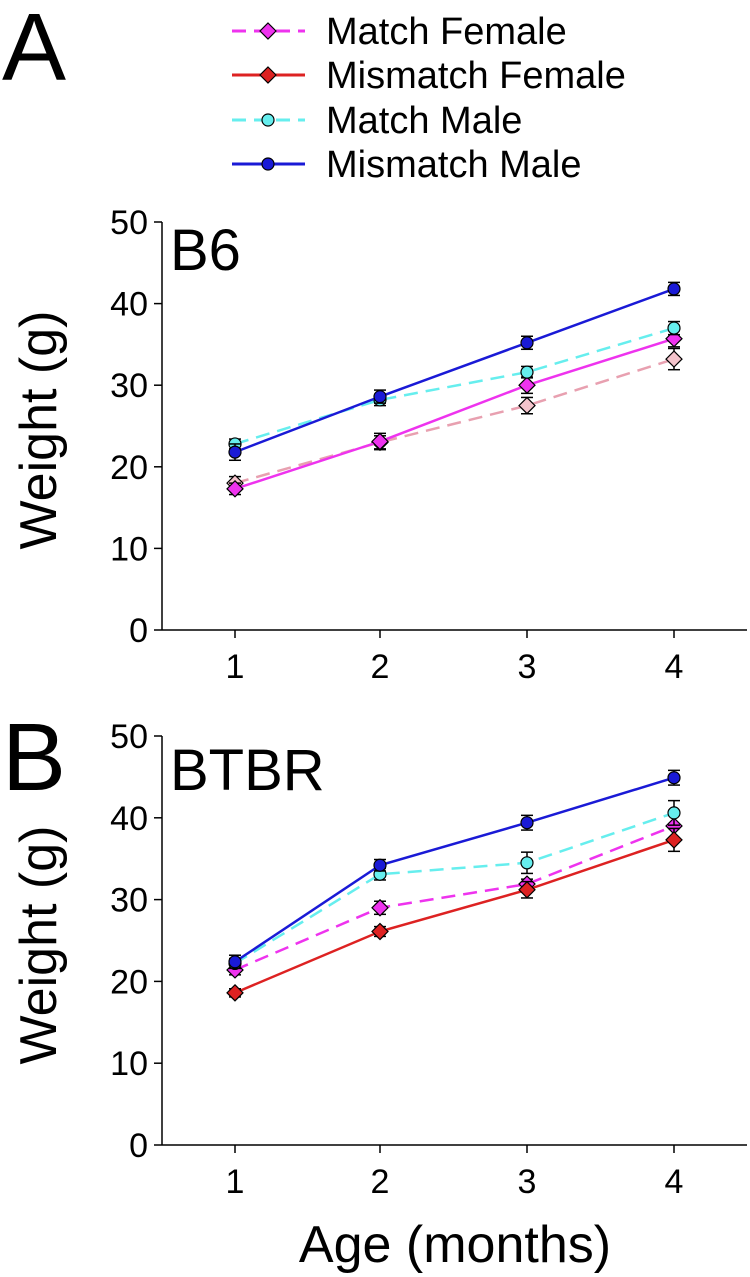 The image size is (750, 1277). I want to click on legend-item-match-female: Match Female, so click(399, 32).